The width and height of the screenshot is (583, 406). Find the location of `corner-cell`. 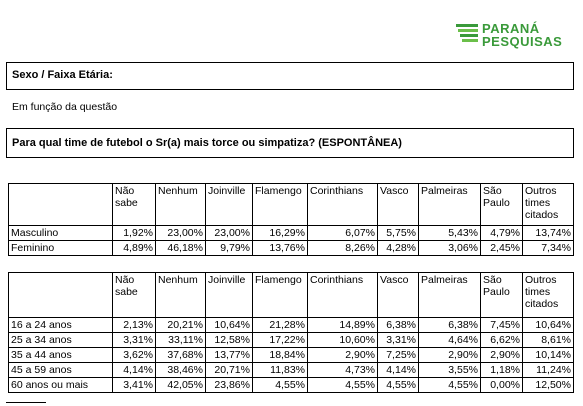

corner-cell is located at coordinates (60, 295).